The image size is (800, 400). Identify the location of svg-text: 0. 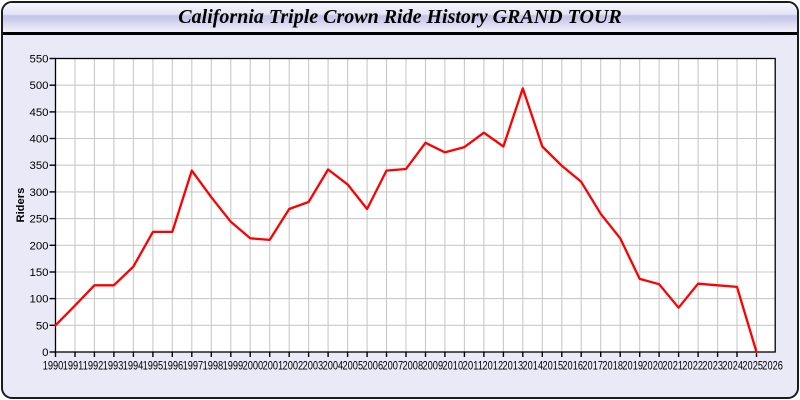
(45, 353).